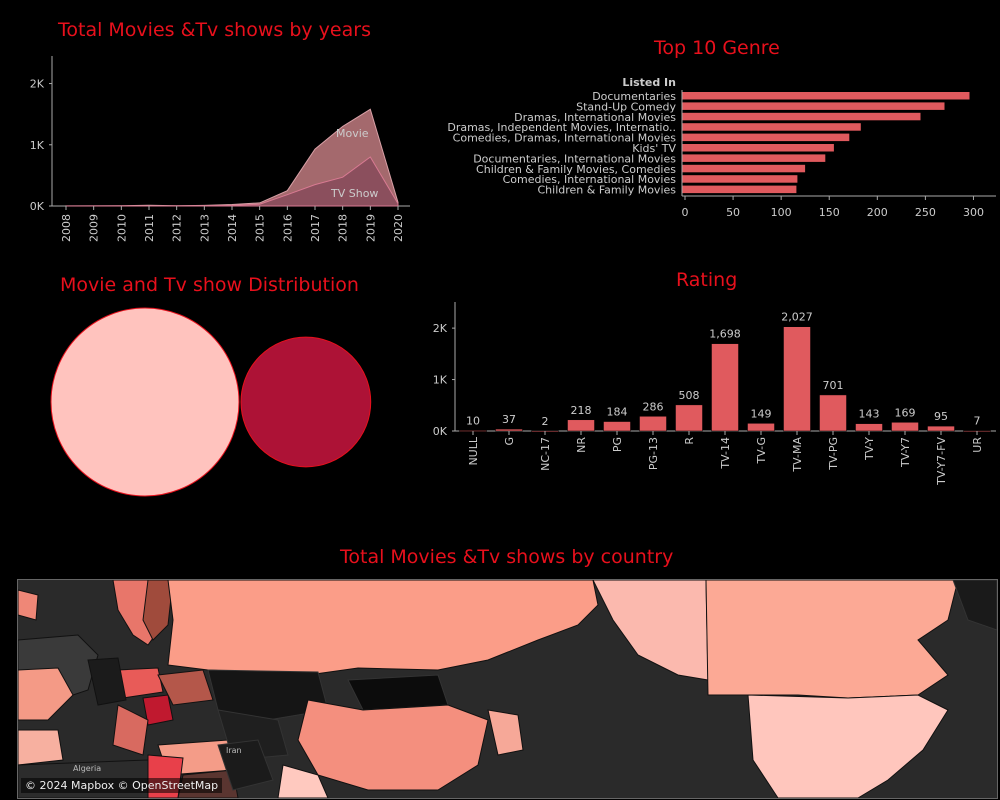 Image resolution: width=1000 pixels, height=800 pixels. I want to click on rating-category-label: TV-G, so click(761, 451).